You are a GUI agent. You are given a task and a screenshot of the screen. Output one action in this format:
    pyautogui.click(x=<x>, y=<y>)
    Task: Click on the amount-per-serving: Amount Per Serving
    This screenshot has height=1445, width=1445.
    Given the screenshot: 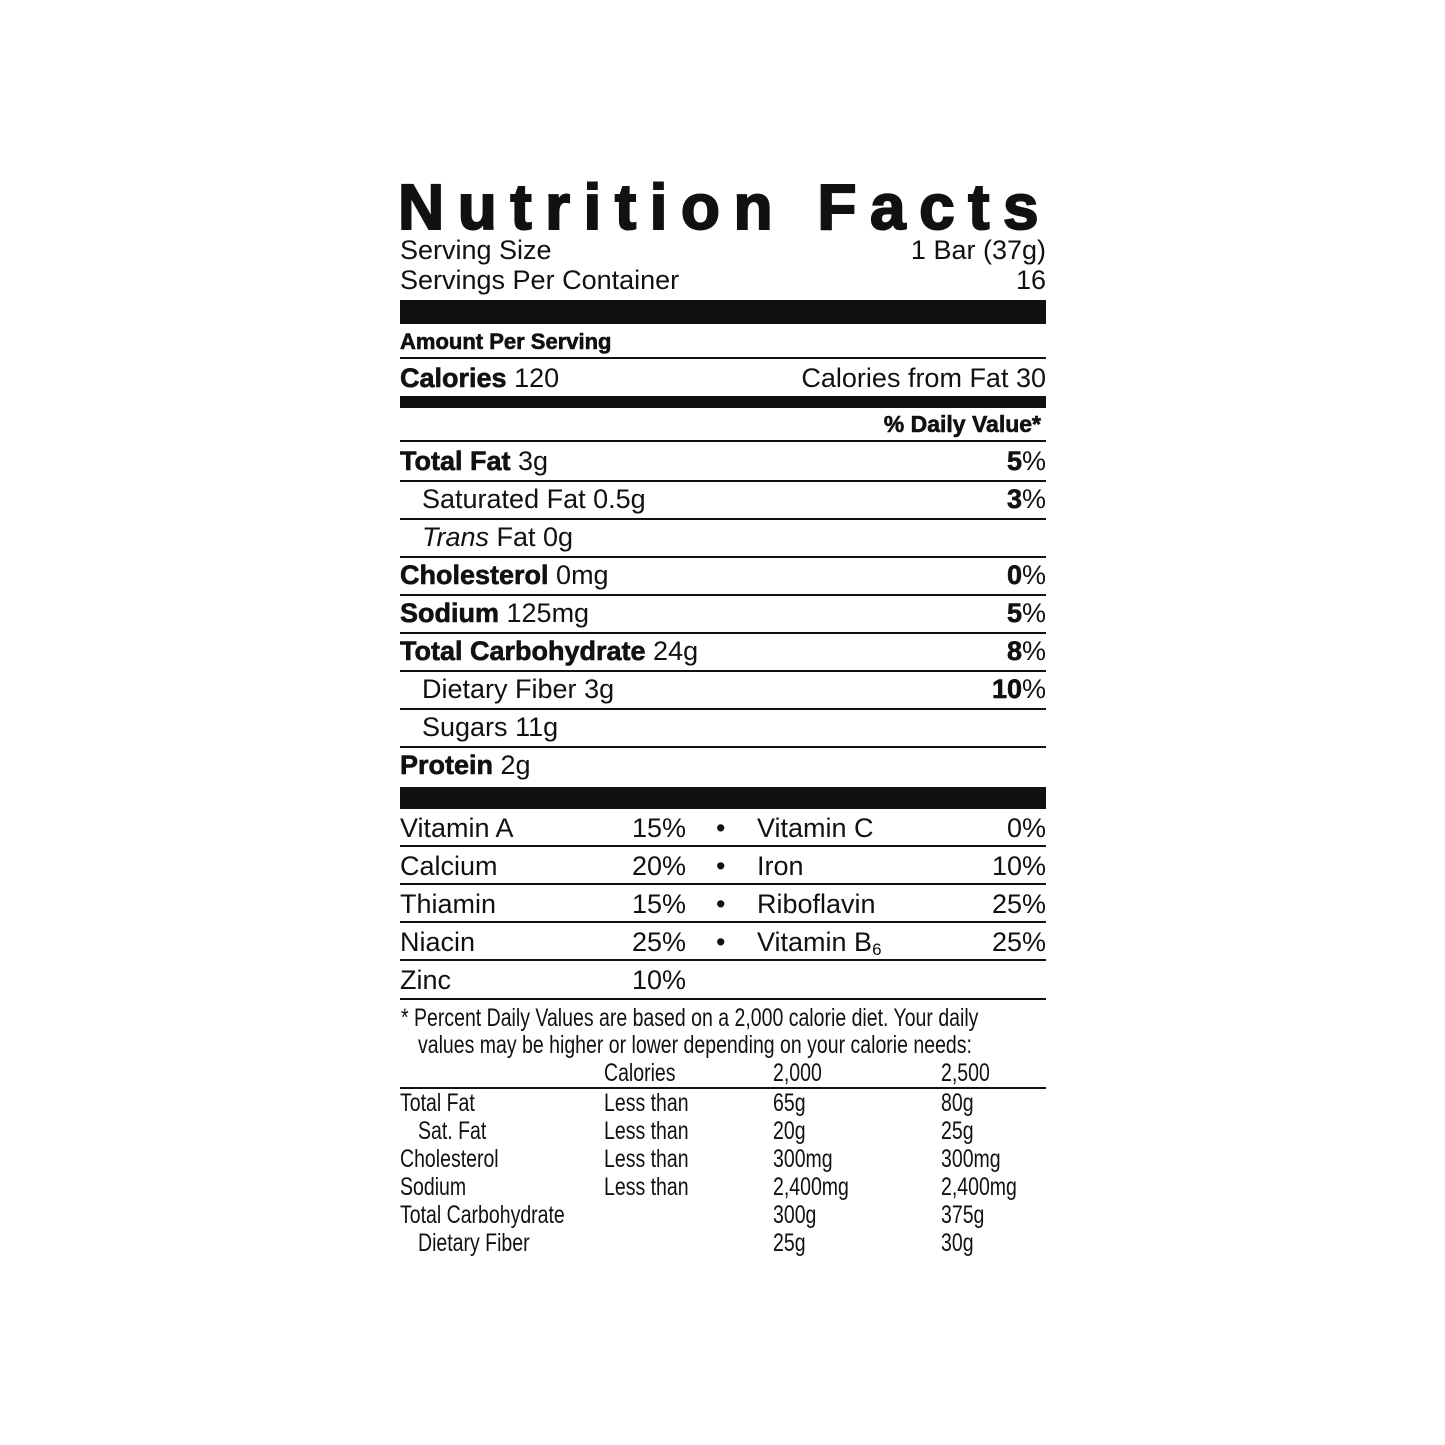 What is the action you would take?
    pyautogui.click(x=506, y=342)
    